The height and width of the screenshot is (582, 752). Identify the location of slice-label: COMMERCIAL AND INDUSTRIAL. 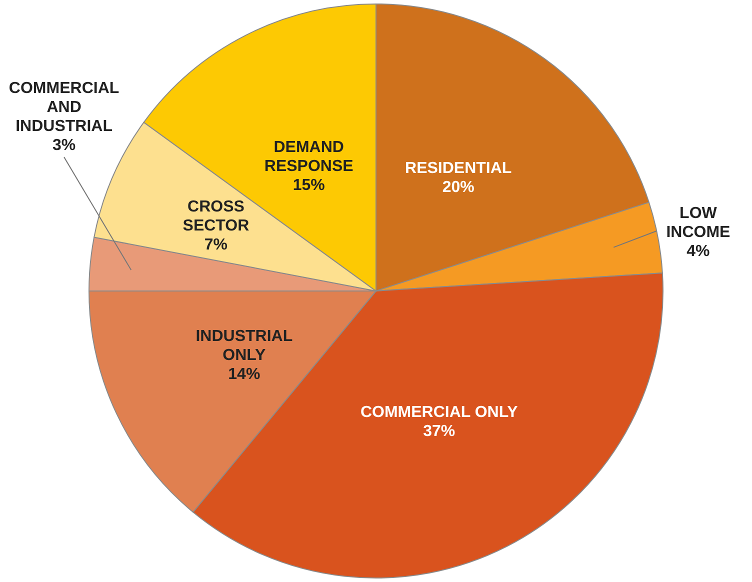
(64, 108).